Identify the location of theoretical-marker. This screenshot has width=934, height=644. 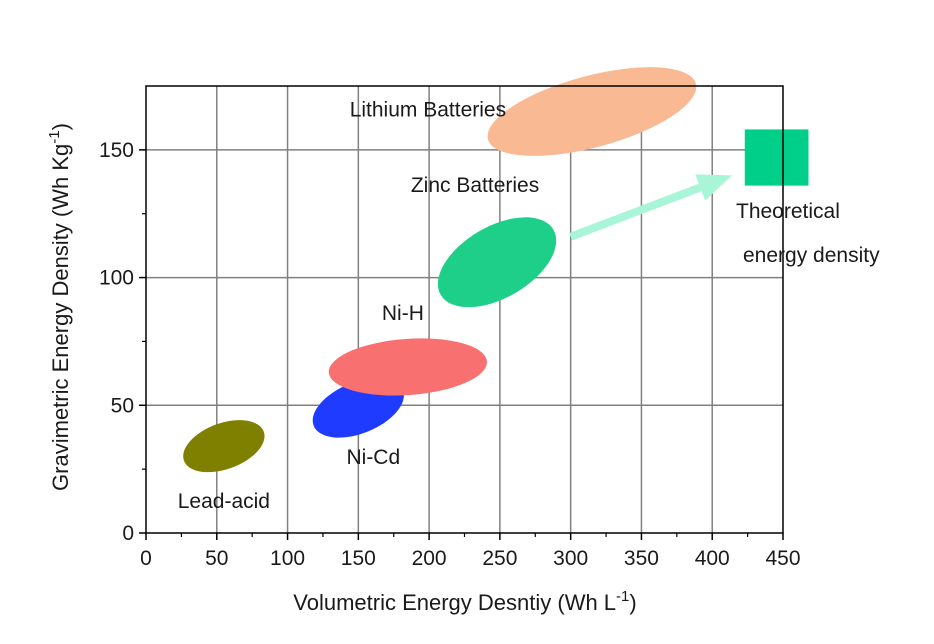
(776, 157).